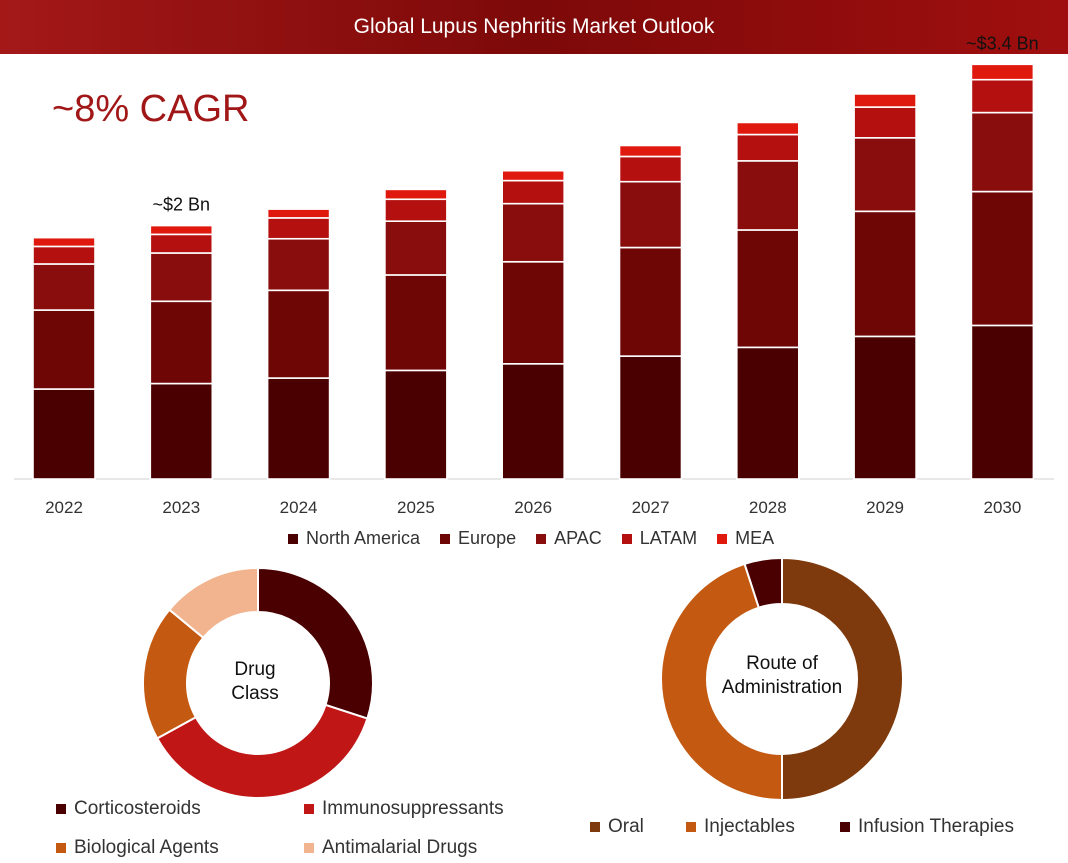 This screenshot has width=1068, height=863. Describe the element at coordinates (181, 507) in the screenshot. I see `x-tick-label-2023: 2023` at that location.